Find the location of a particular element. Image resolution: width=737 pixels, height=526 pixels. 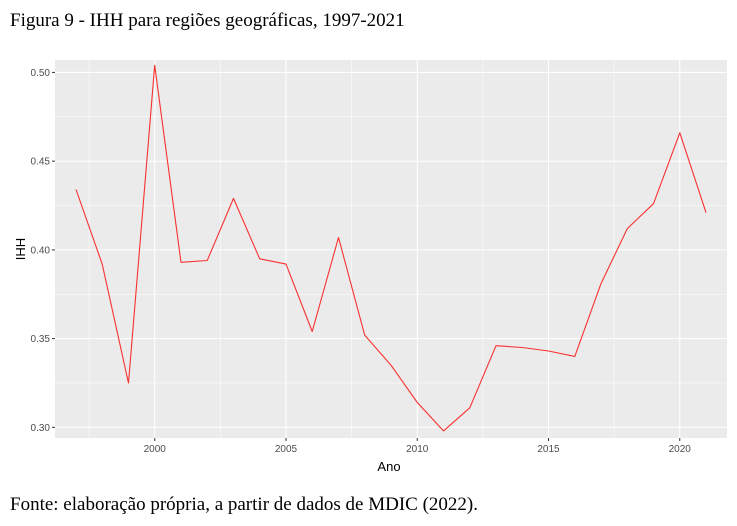

y-tick-label: 0.40 is located at coordinates (41, 250).